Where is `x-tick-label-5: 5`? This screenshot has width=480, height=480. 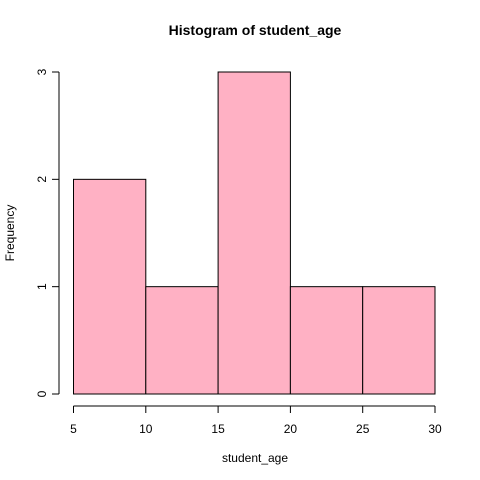 x-tick-label-5: 5 is located at coordinates (73, 429).